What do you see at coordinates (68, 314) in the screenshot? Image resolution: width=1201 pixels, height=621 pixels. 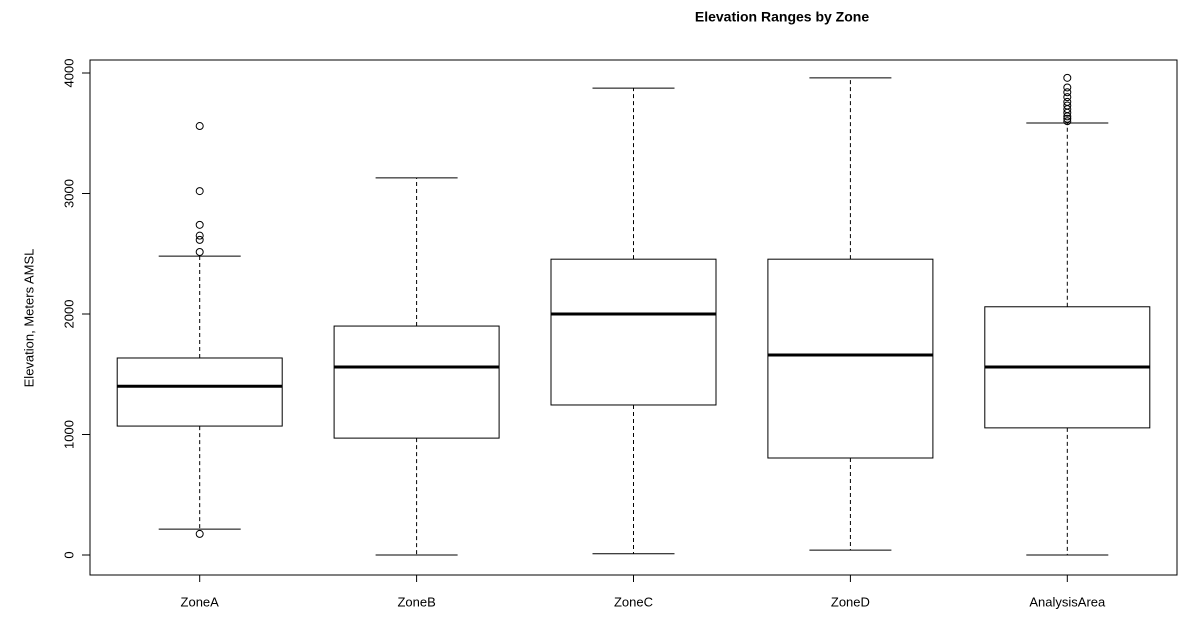 I see `y-tick-label: 2000` at bounding box center [68, 314].